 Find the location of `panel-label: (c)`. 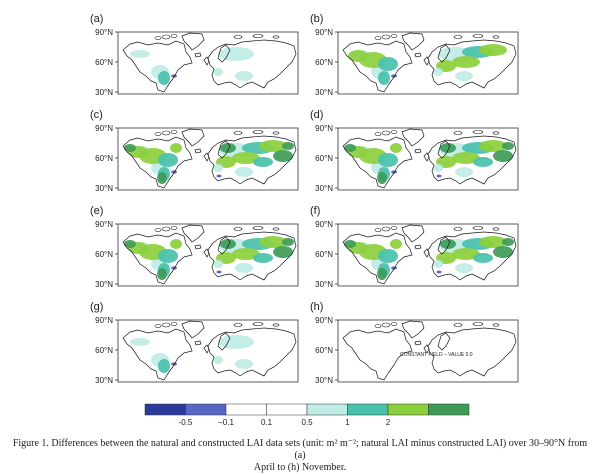

panel-label: (c) is located at coordinates (96, 115).